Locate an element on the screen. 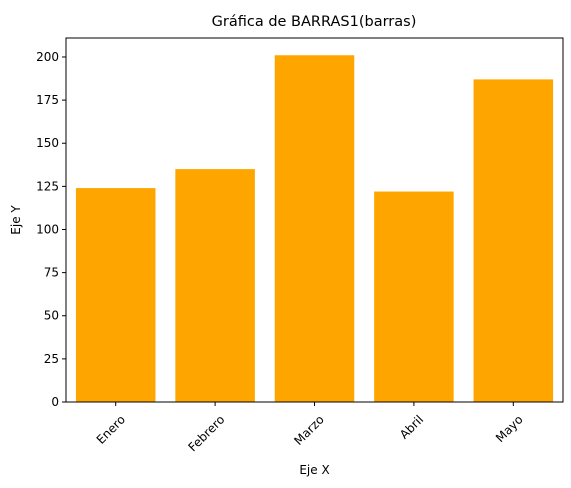 This screenshot has width=571, height=488. y-axis-ticks: 0 25 50 75 100 125 150 175 200 is located at coordinates (51, 229).